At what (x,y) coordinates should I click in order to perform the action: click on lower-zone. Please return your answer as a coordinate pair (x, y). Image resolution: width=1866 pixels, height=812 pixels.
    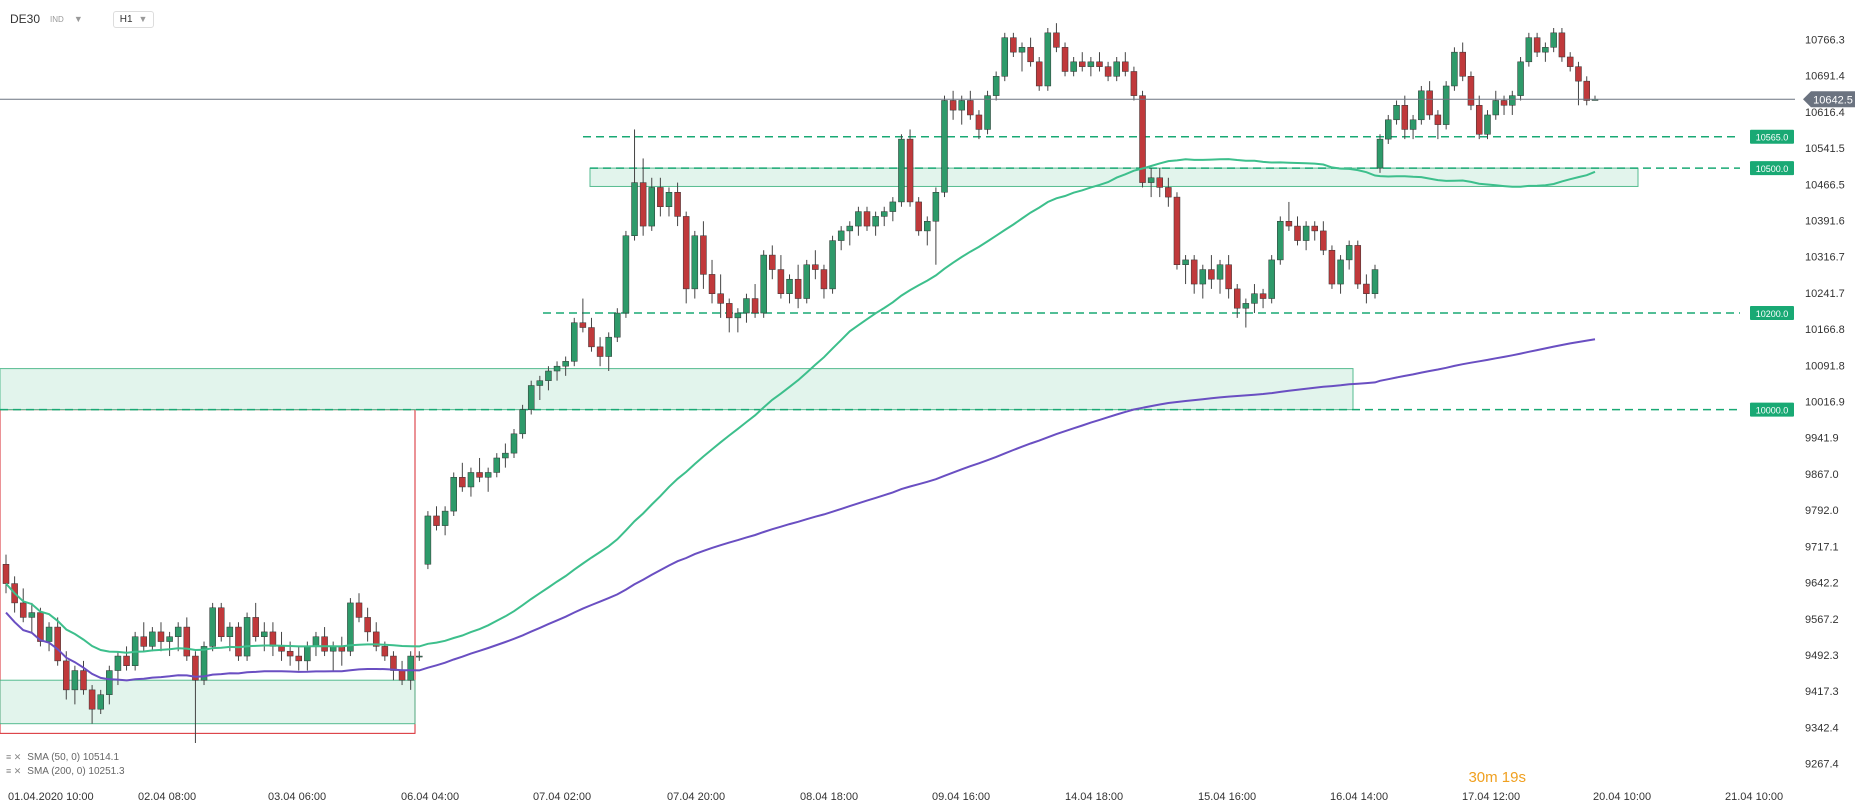
    Looking at the image, I should click on (208, 702).